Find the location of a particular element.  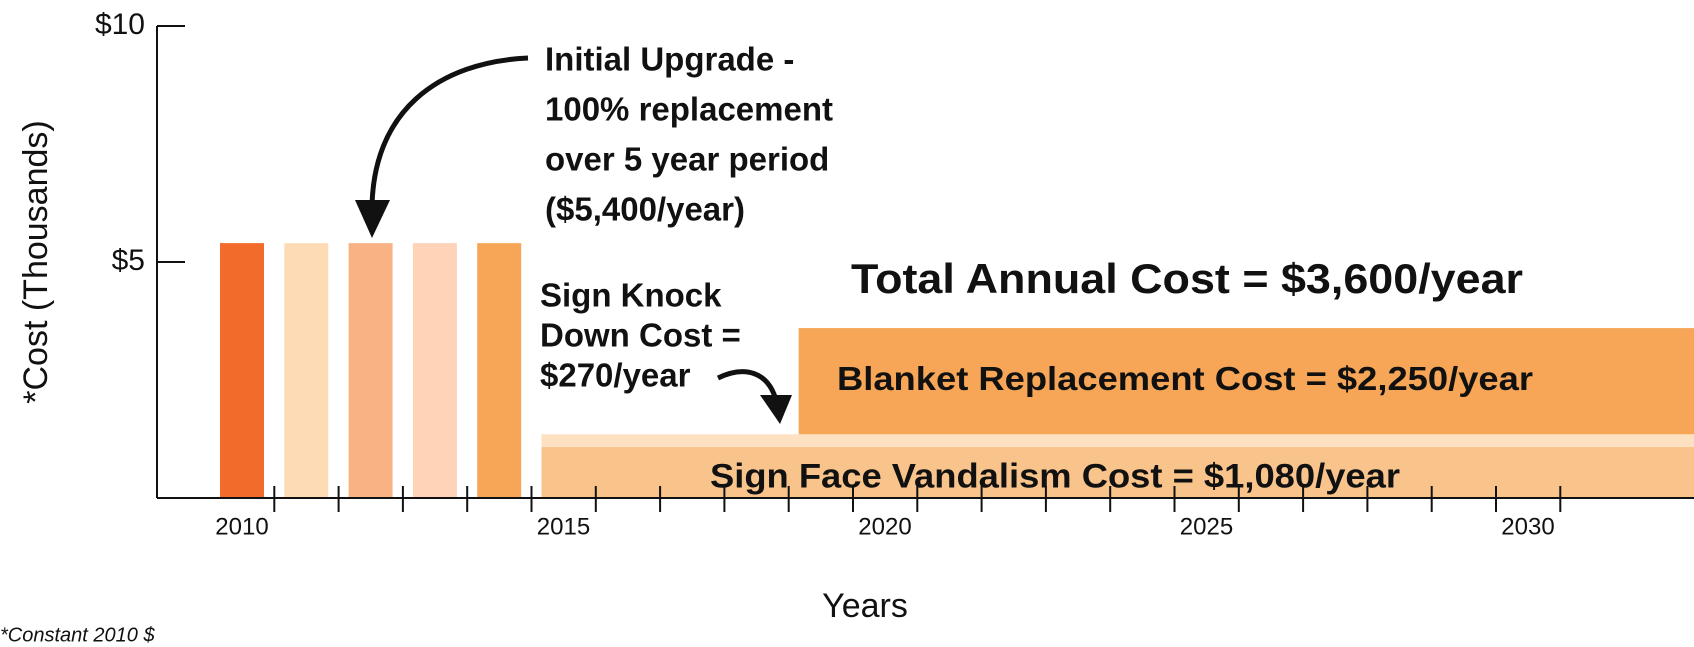

annotation: Initial Upgrade - is located at coordinates (669, 59).